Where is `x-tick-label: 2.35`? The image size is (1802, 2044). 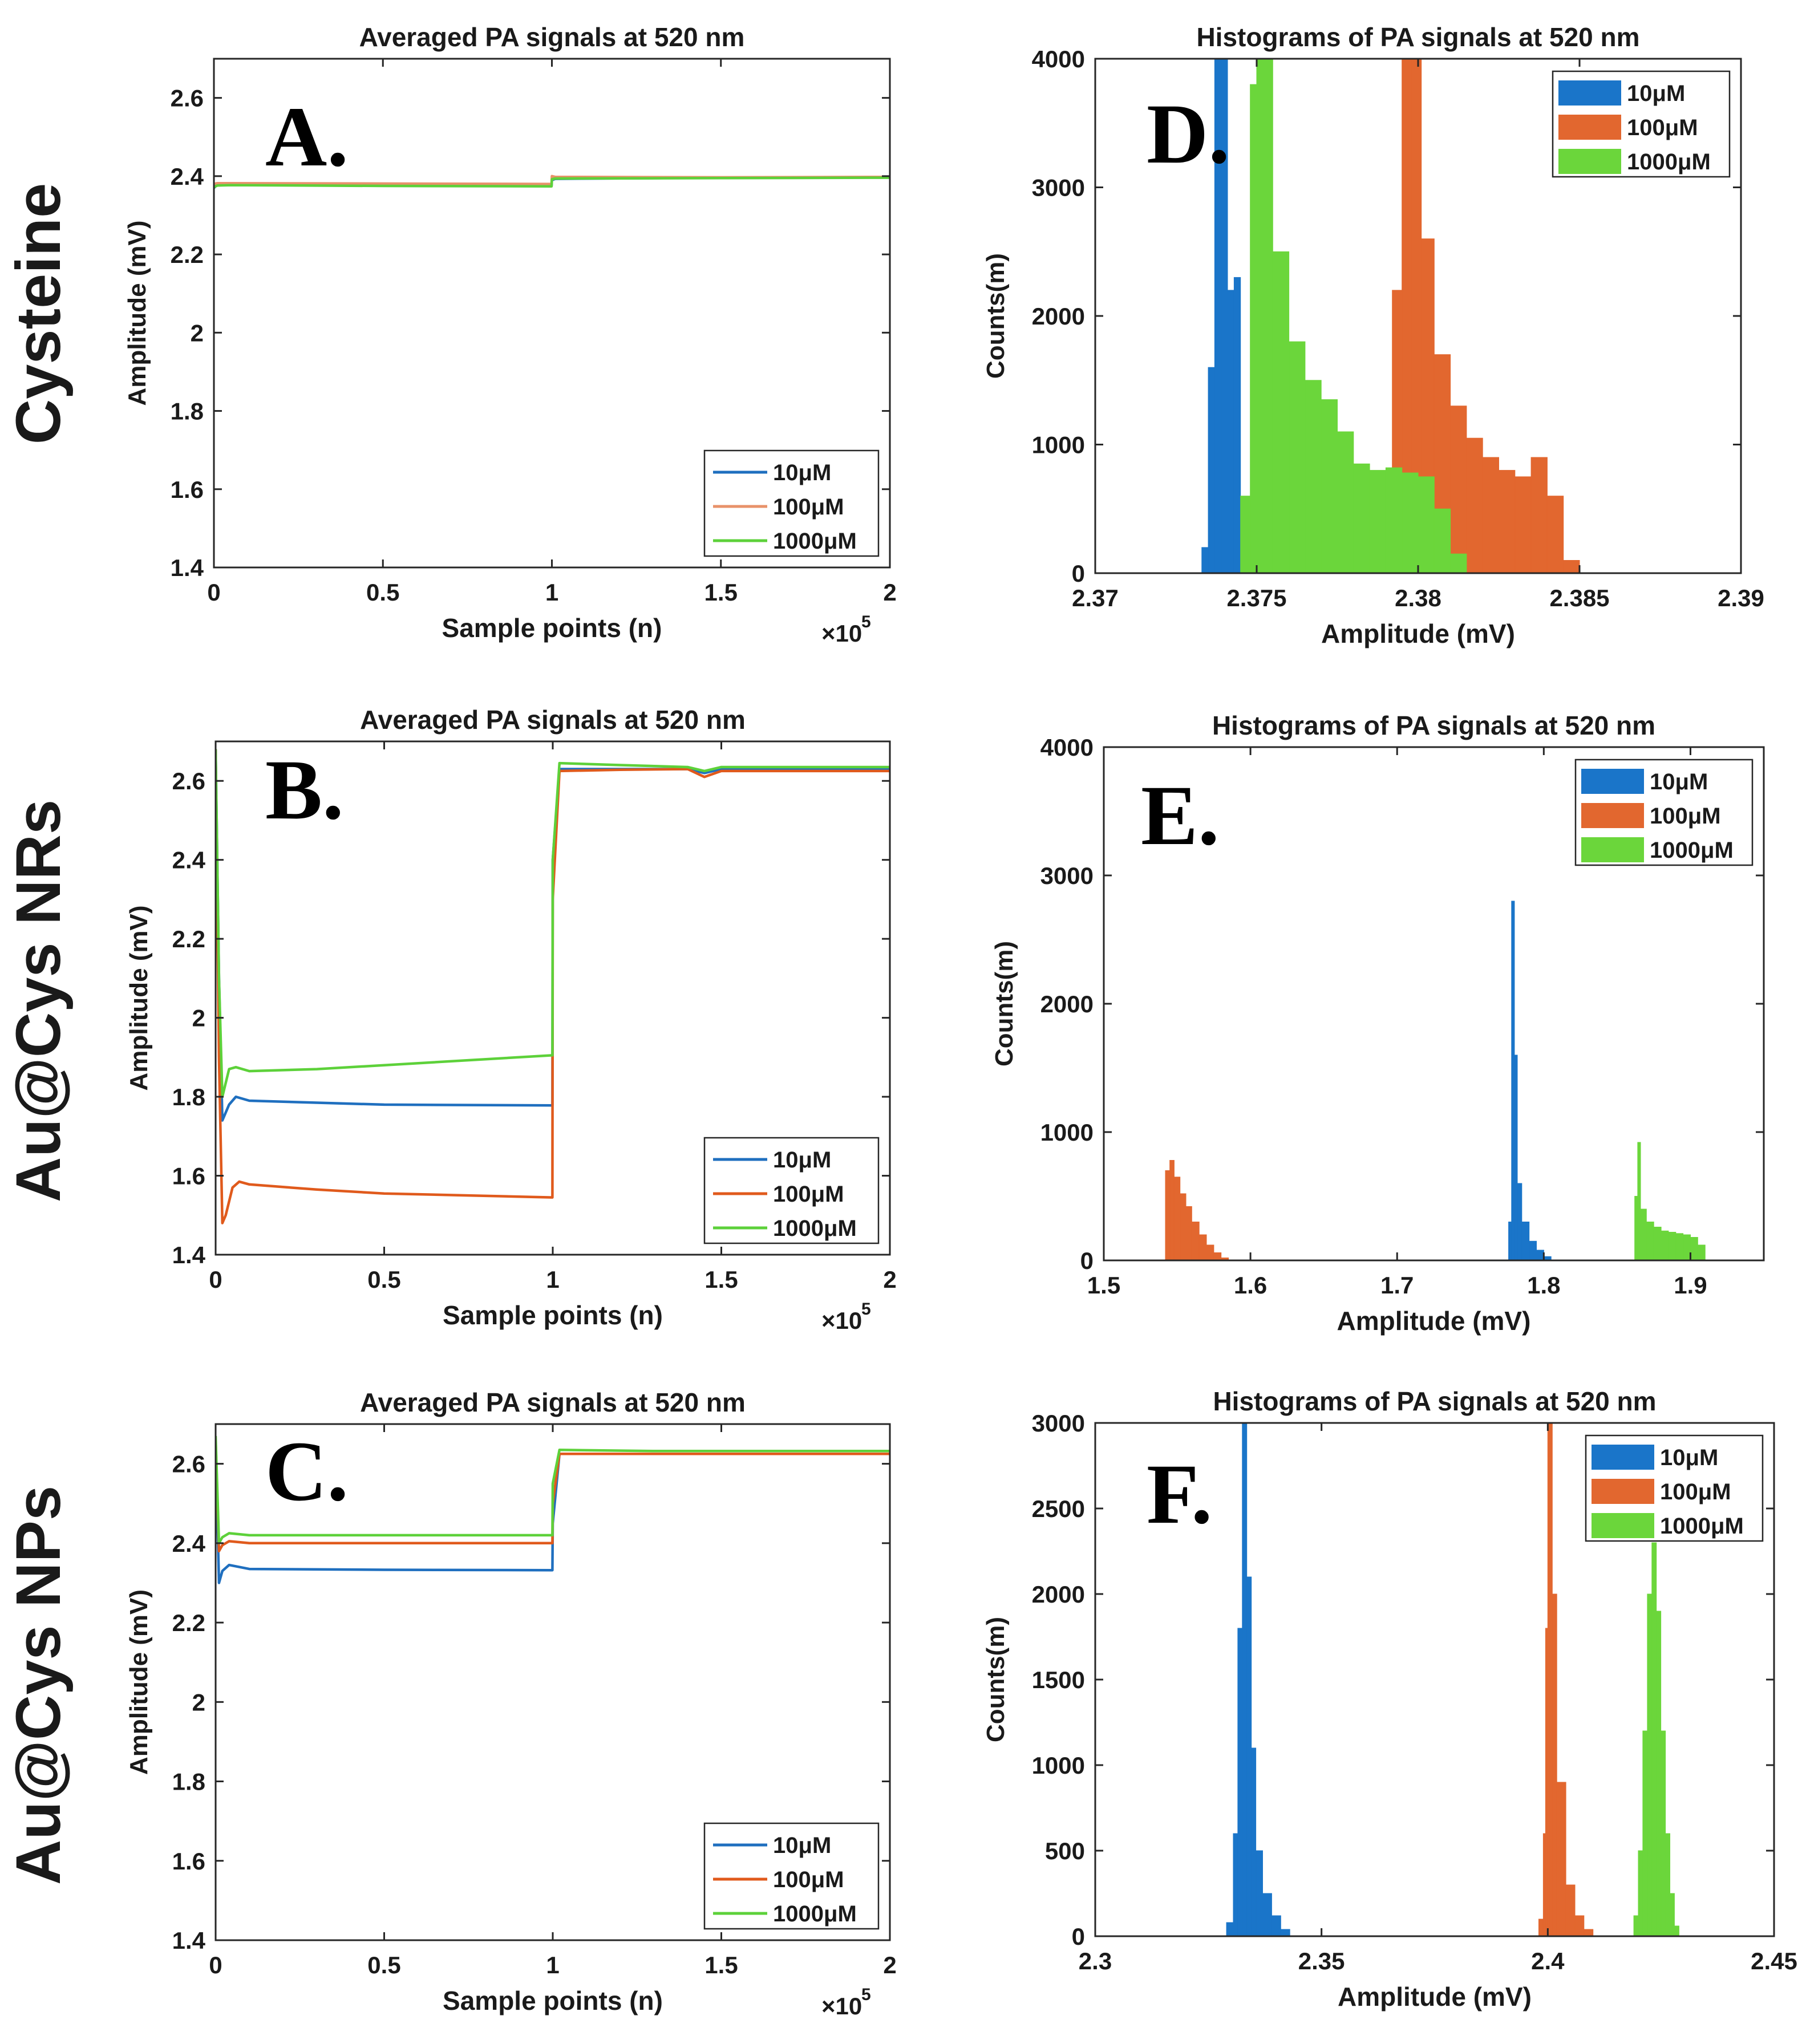
x-tick-label: 2.35 is located at coordinates (1322, 1961).